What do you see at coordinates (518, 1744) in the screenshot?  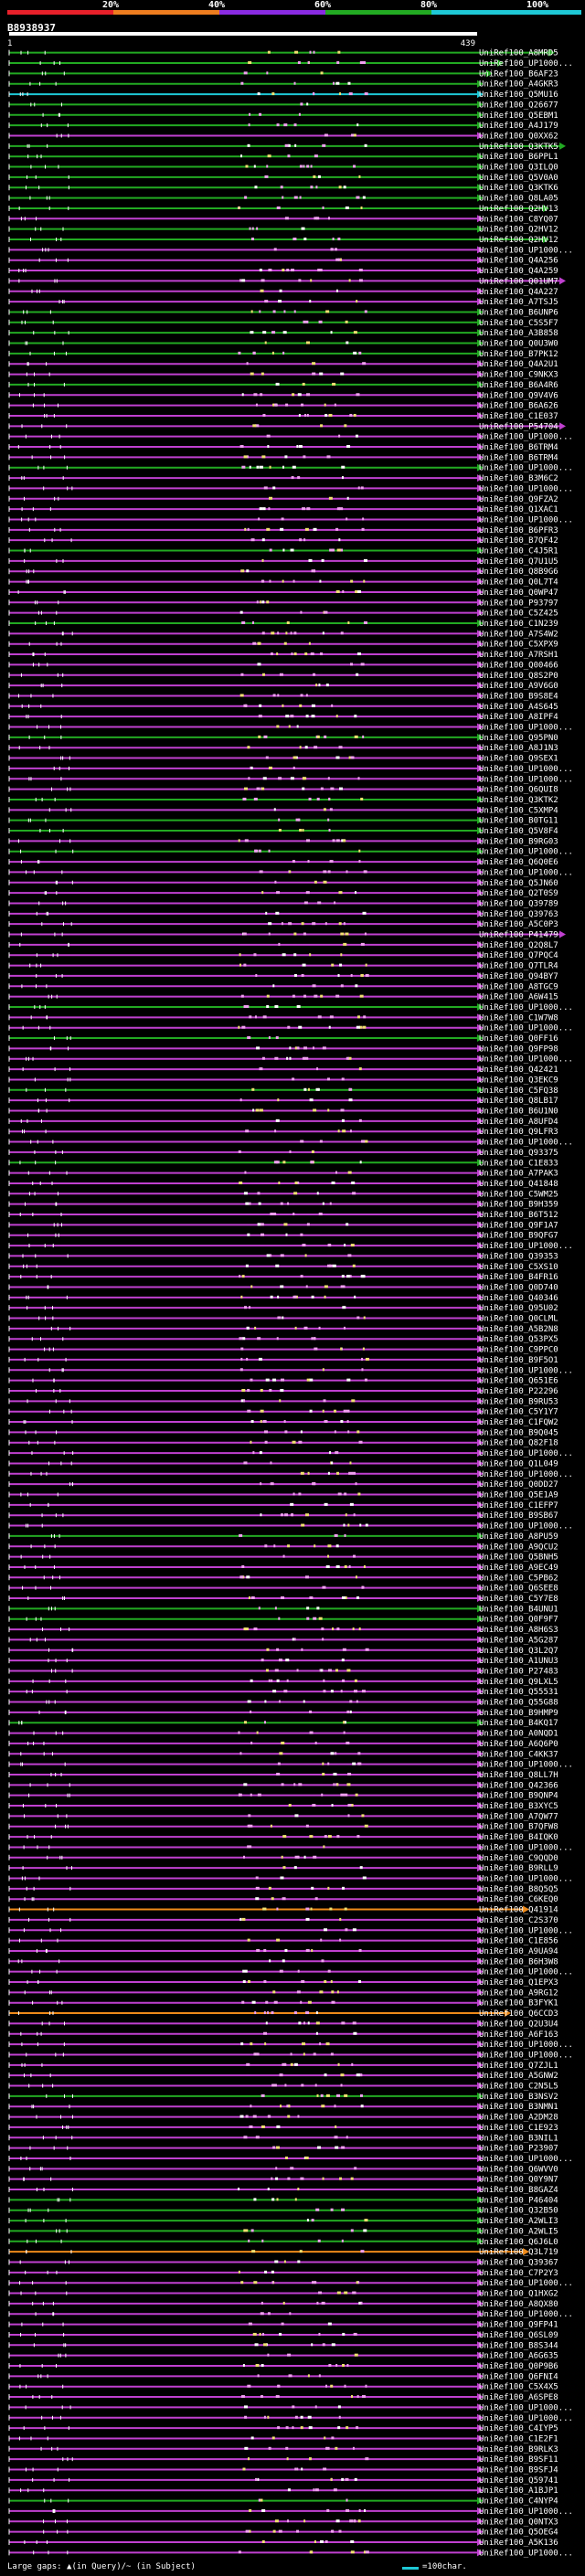 I see `hit-label: UniRef100_A6Q6P0` at bounding box center [518, 1744].